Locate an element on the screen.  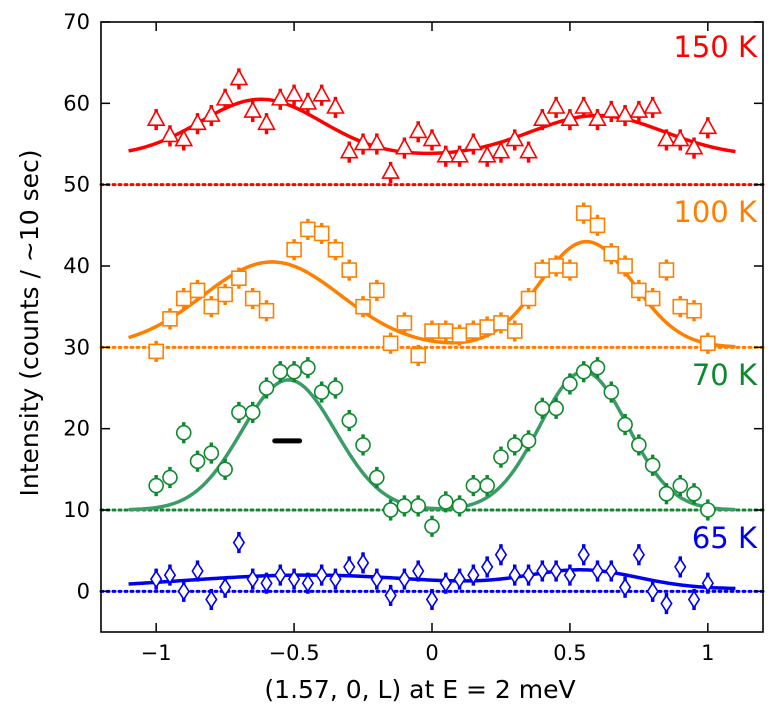
temp-label-100K: 100 K is located at coordinates (715, 212).